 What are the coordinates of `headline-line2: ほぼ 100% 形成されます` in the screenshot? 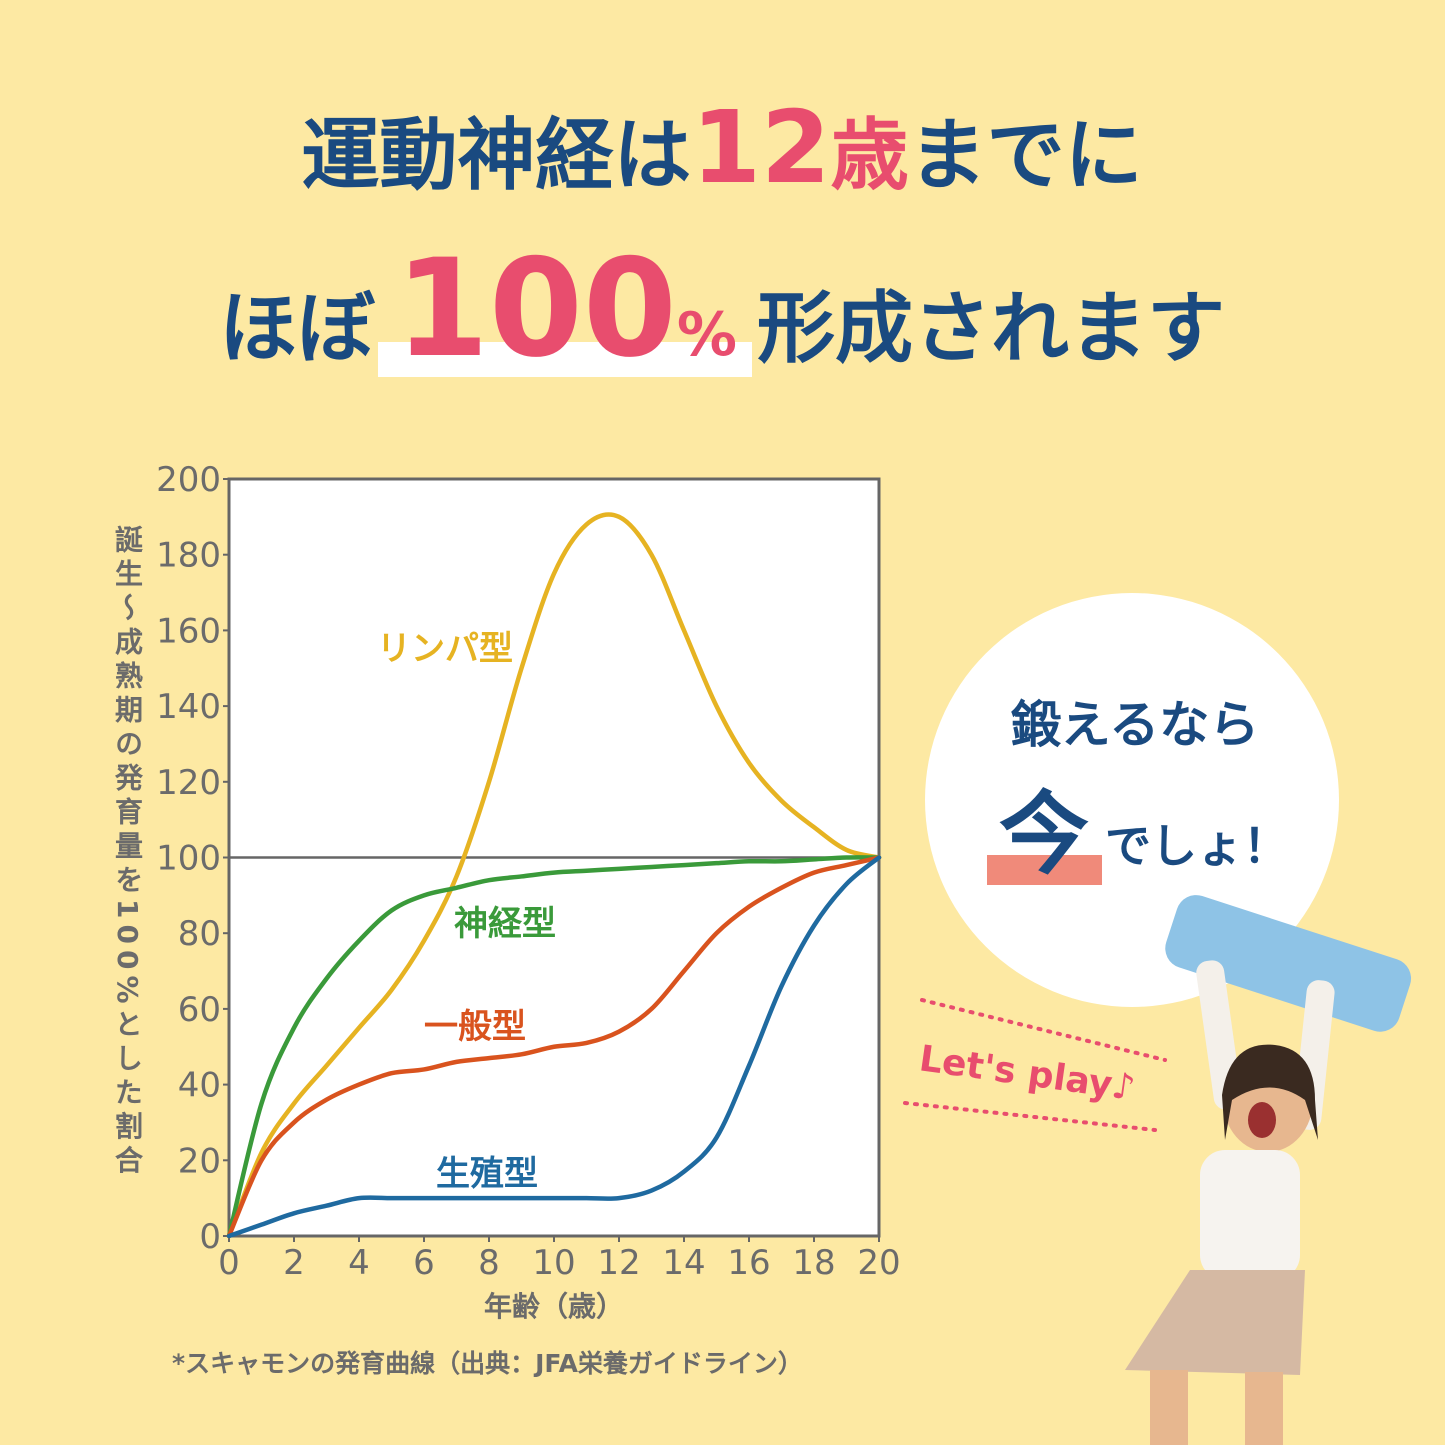 It's located at (722, 308).